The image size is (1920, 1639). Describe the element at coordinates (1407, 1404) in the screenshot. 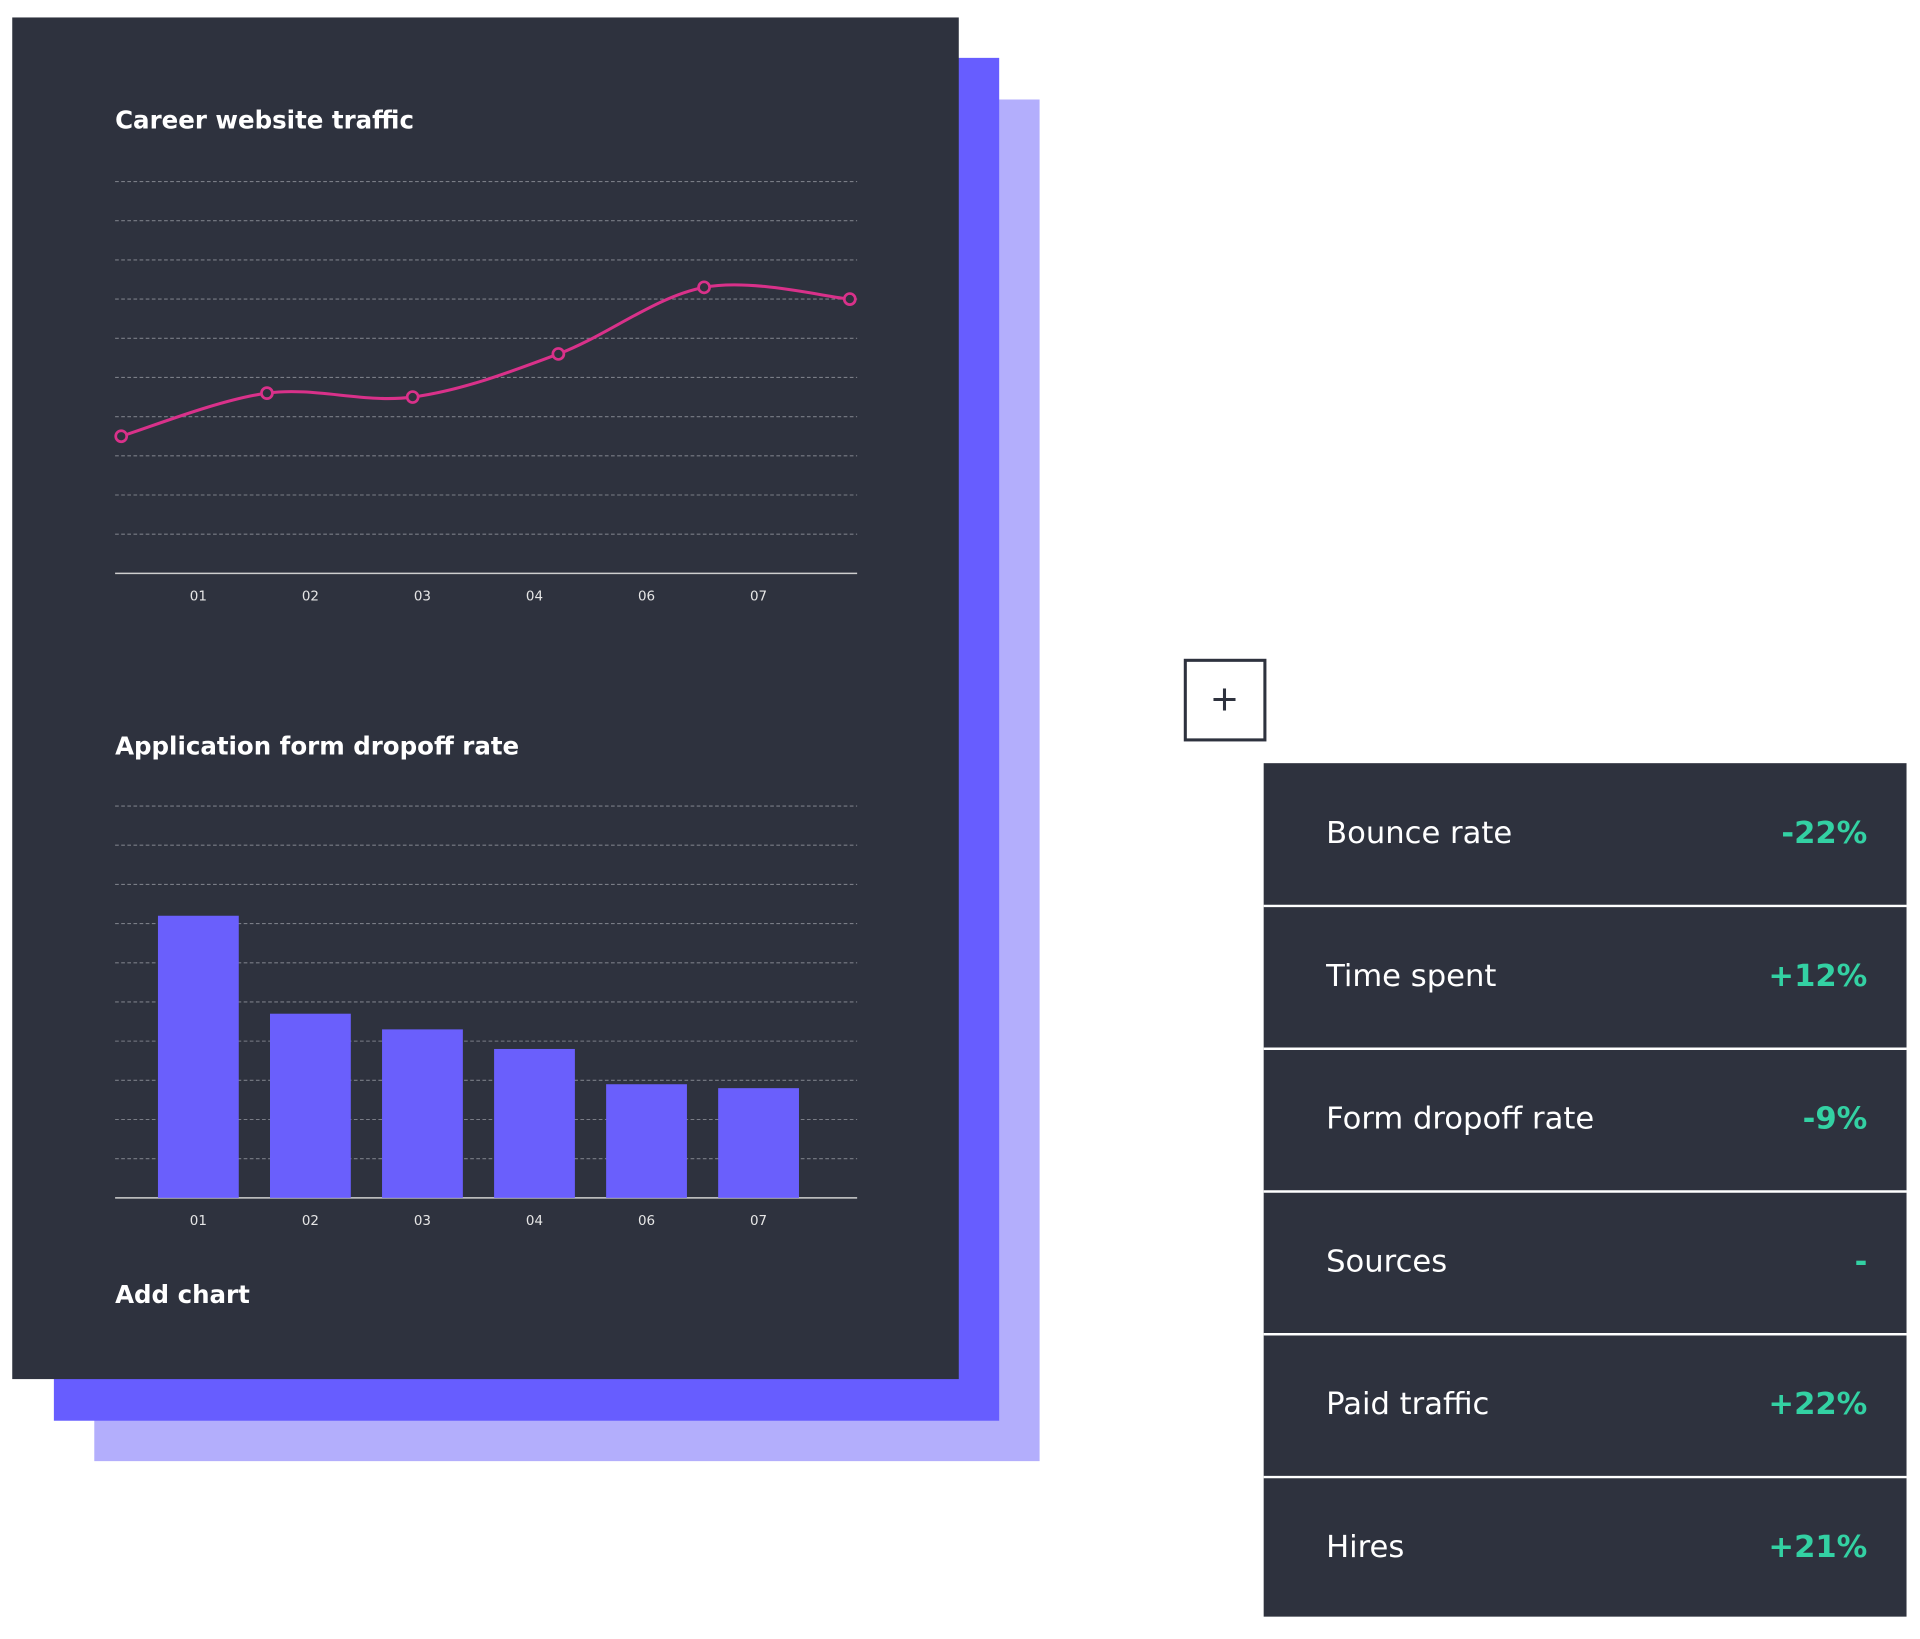

I see `metric-label: Paid traffic` at that location.